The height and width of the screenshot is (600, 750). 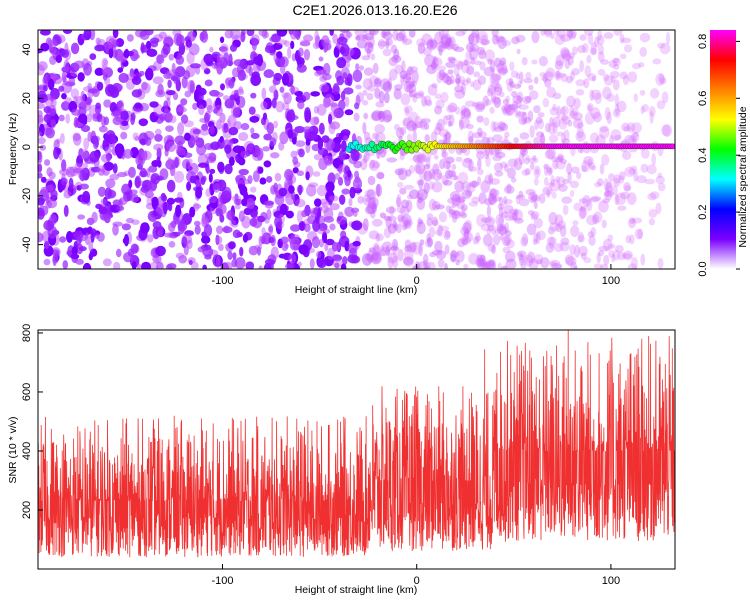 I want to click on x-tick-label: 0, so click(x=417, y=581).